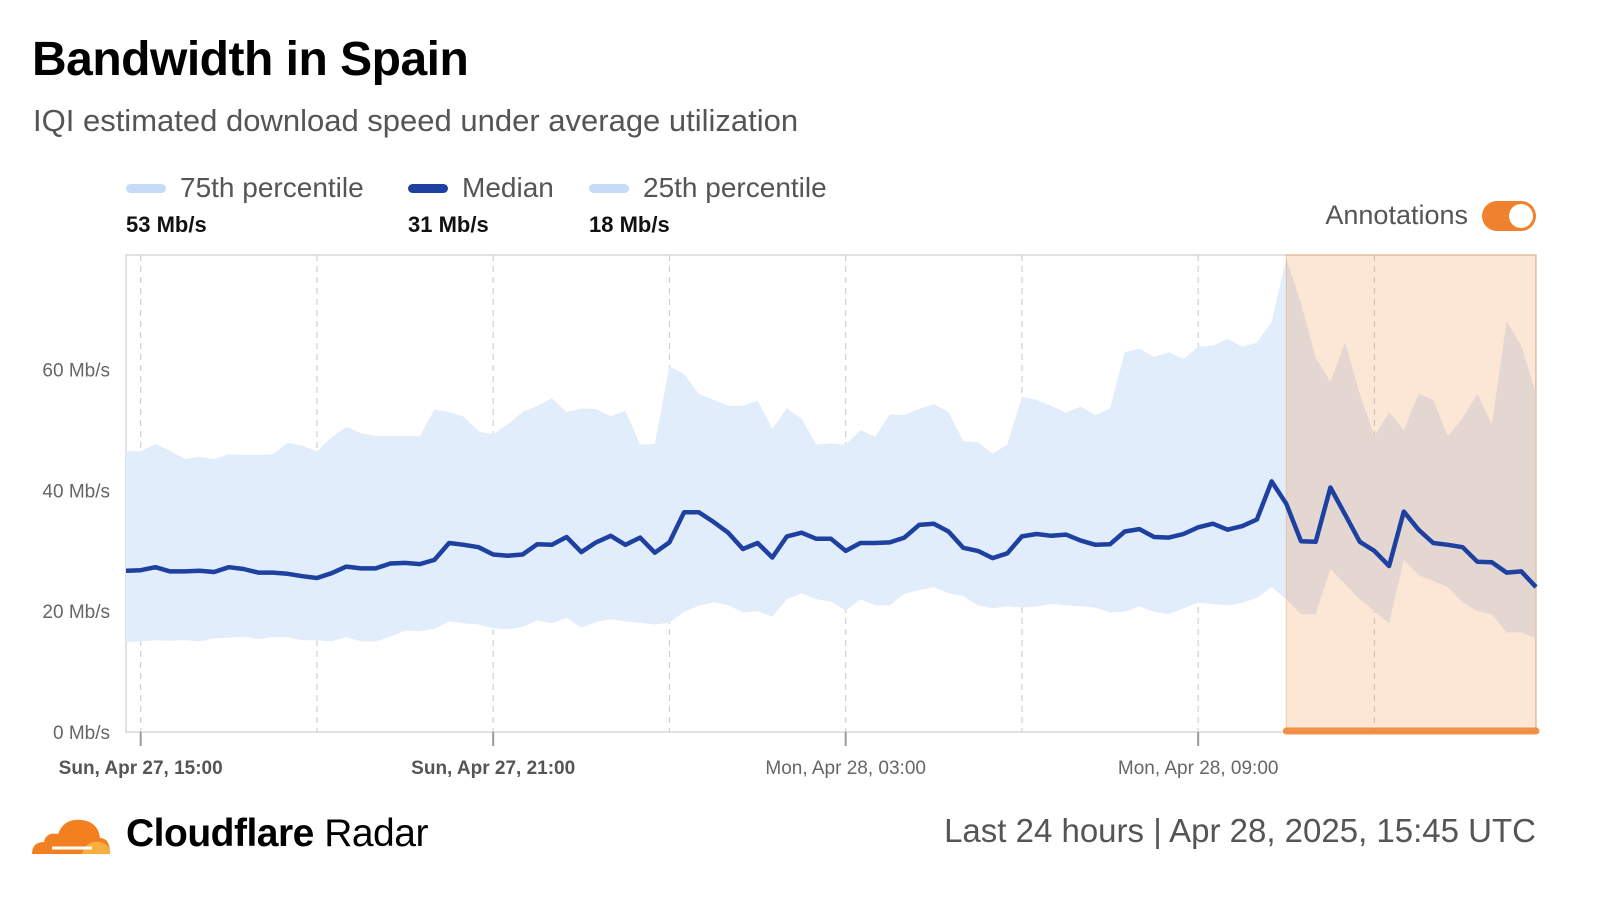 This screenshot has height=900, width=1600. What do you see at coordinates (845, 768) in the screenshot?
I see `x-tick-label: Mon, Apr 28, 03:00` at bounding box center [845, 768].